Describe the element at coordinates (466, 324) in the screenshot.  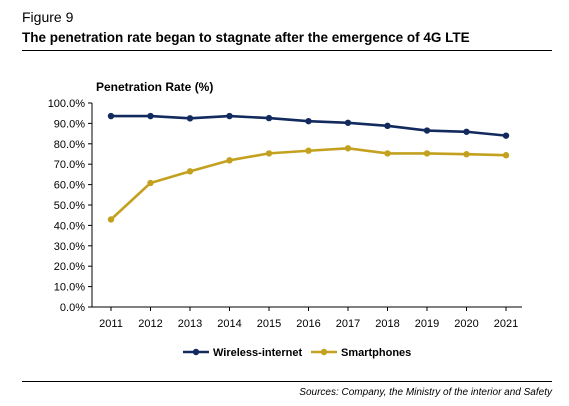
I see `x-tick-label: 2020` at that location.